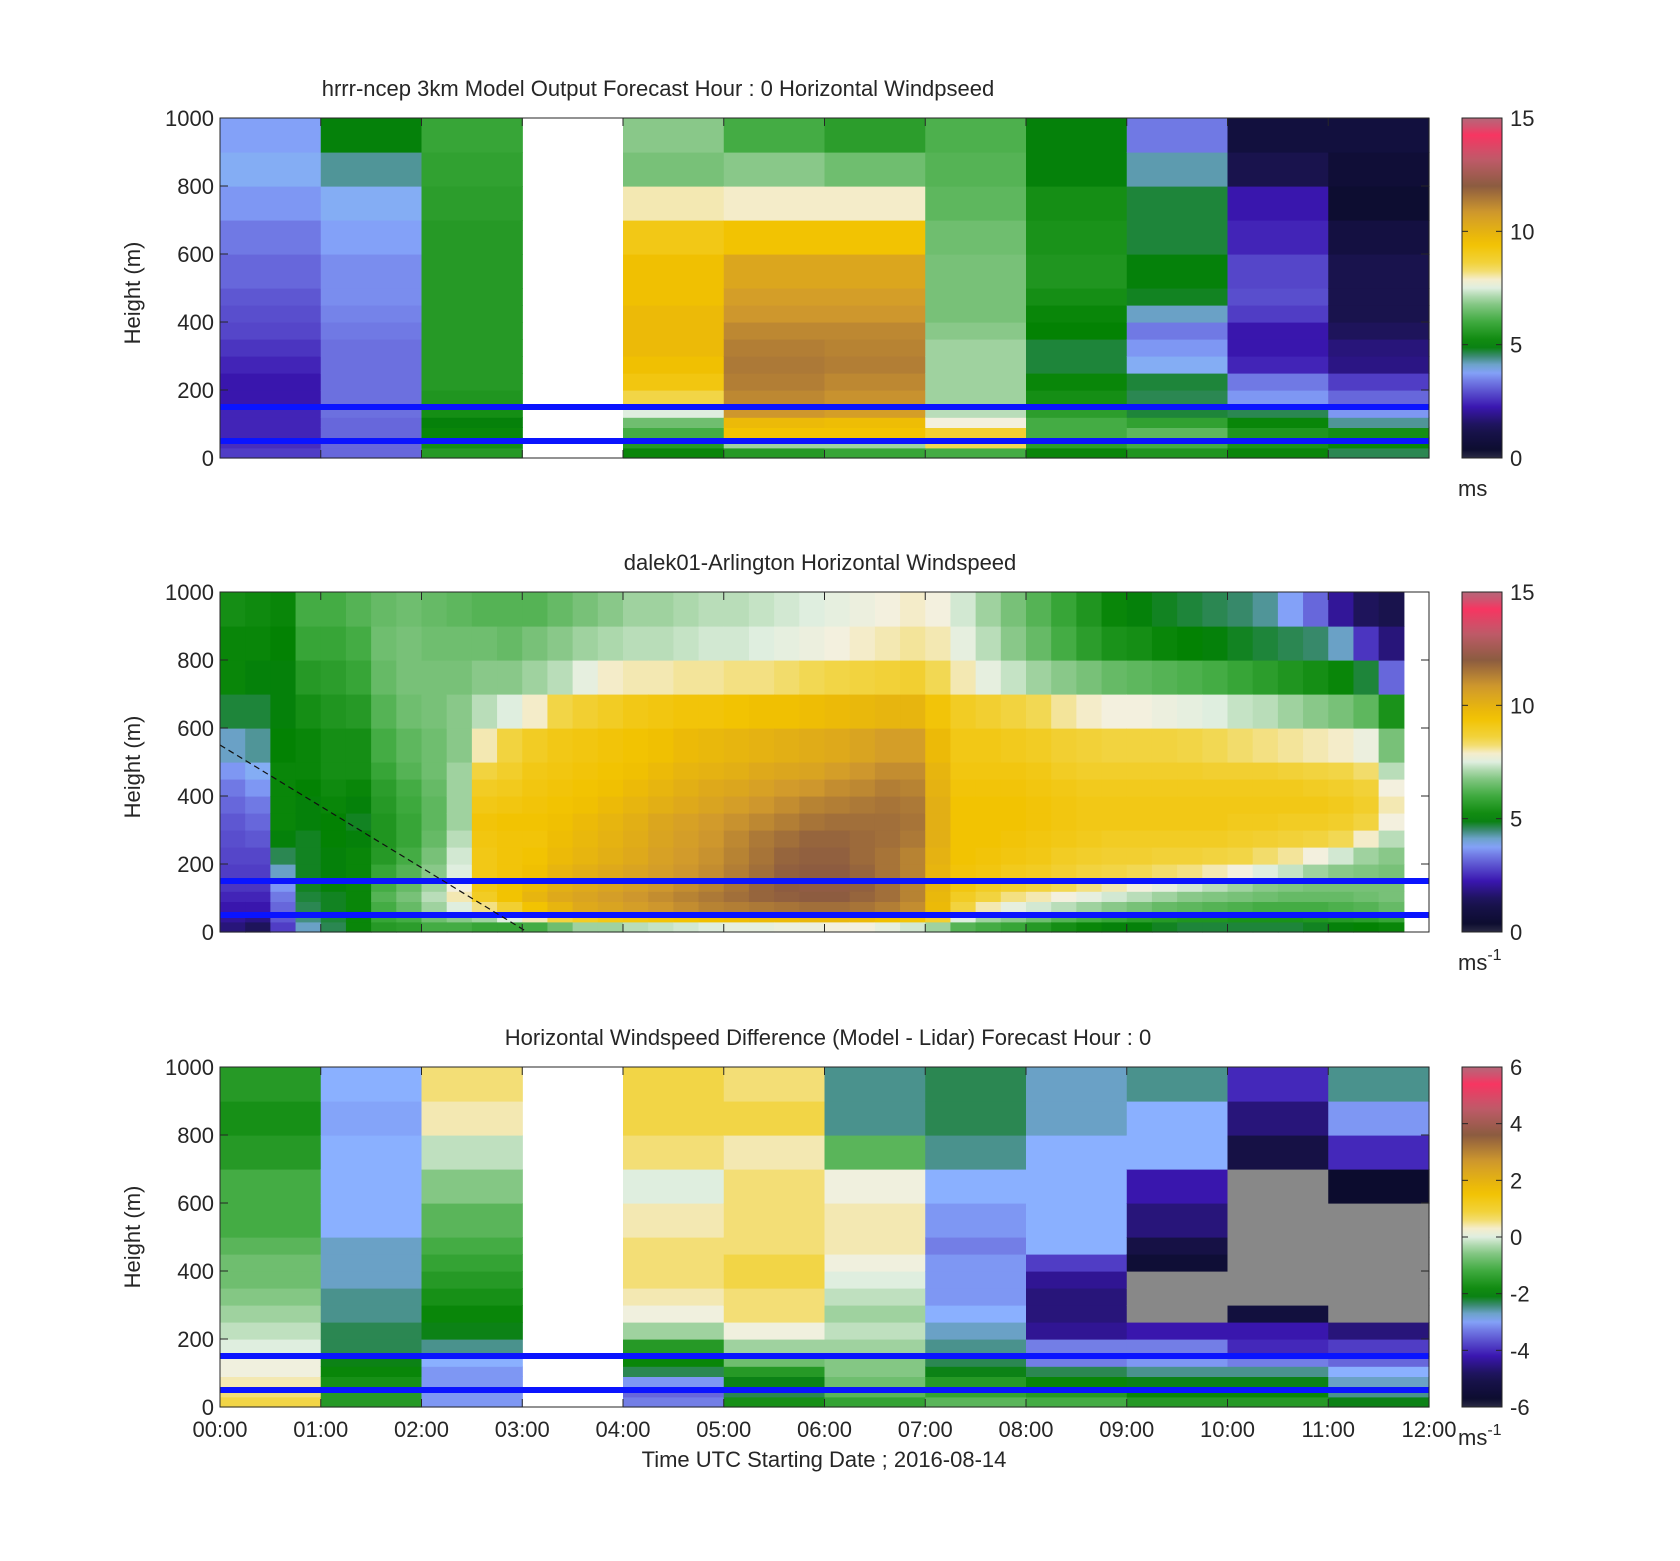  I want to click on x-tick-label: 07:00, so click(925, 1429).